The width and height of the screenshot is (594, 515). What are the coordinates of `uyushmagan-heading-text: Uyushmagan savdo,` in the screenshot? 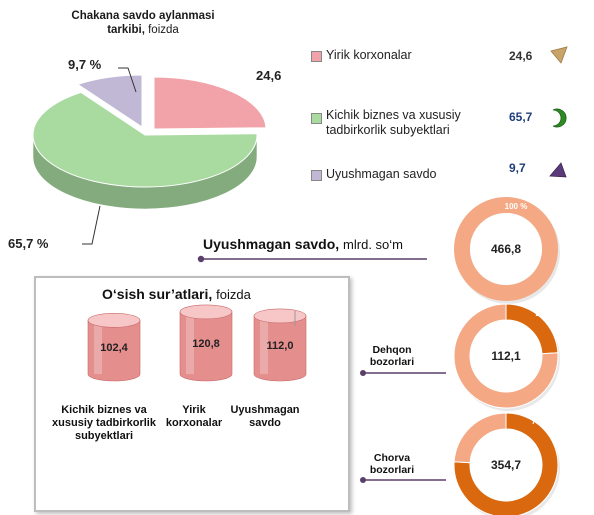 It's located at (271, 244).